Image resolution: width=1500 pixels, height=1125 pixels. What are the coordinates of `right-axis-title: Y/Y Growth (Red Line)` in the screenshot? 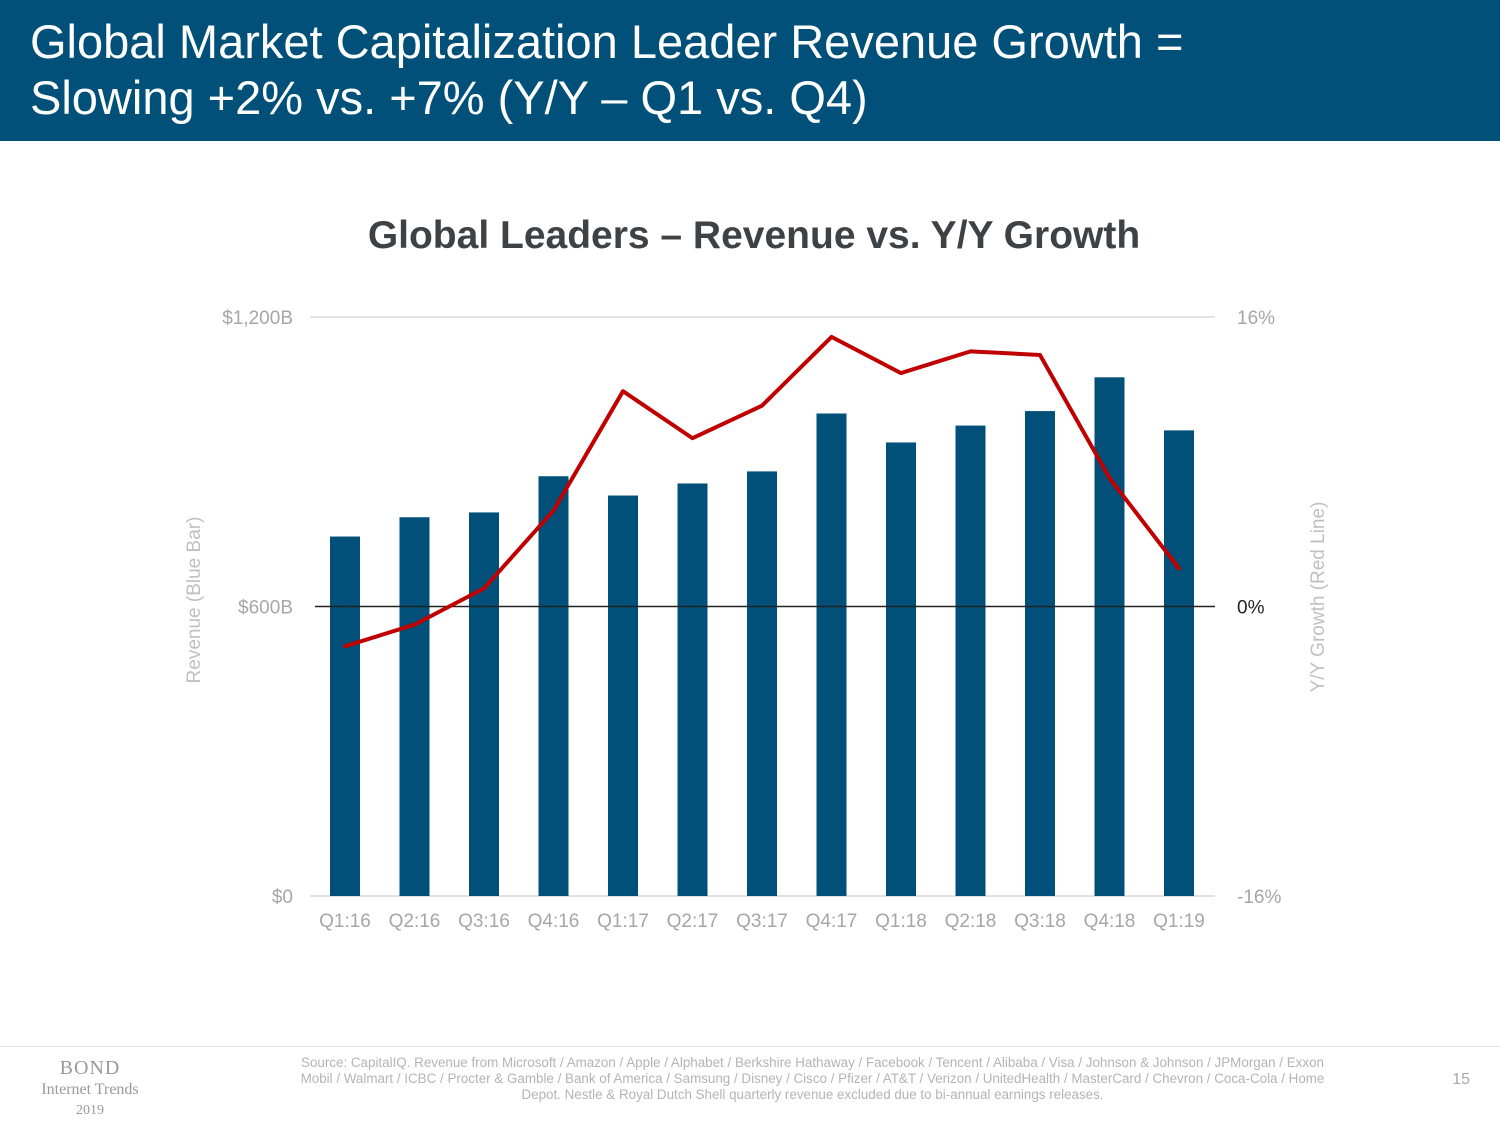 It's located at (1318, 597).